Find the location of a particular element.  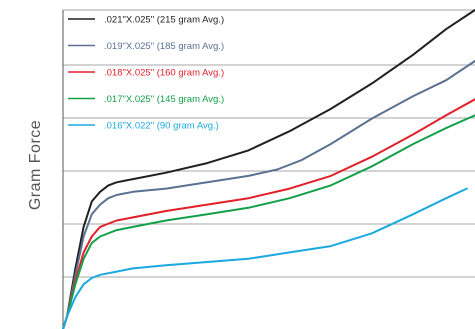

legend-label-2: .019"X.025" (185 gram Avg.) is located at coordinates (164, 46).